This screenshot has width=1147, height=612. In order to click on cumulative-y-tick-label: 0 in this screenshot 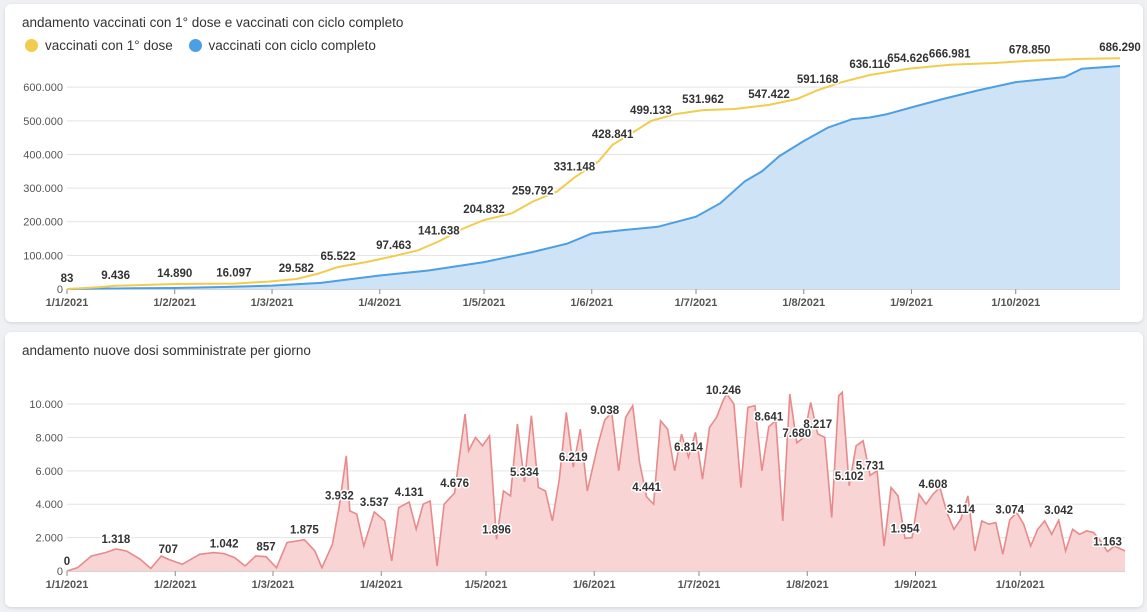, I will do `click(60, 290)`.